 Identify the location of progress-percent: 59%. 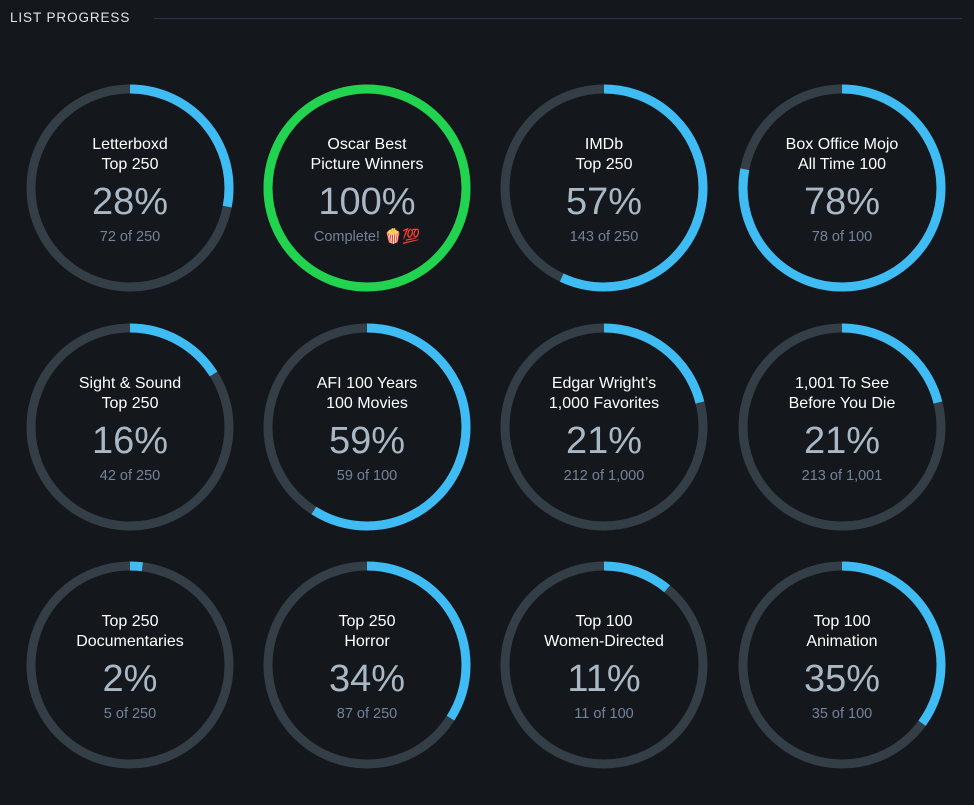
(367, 441).